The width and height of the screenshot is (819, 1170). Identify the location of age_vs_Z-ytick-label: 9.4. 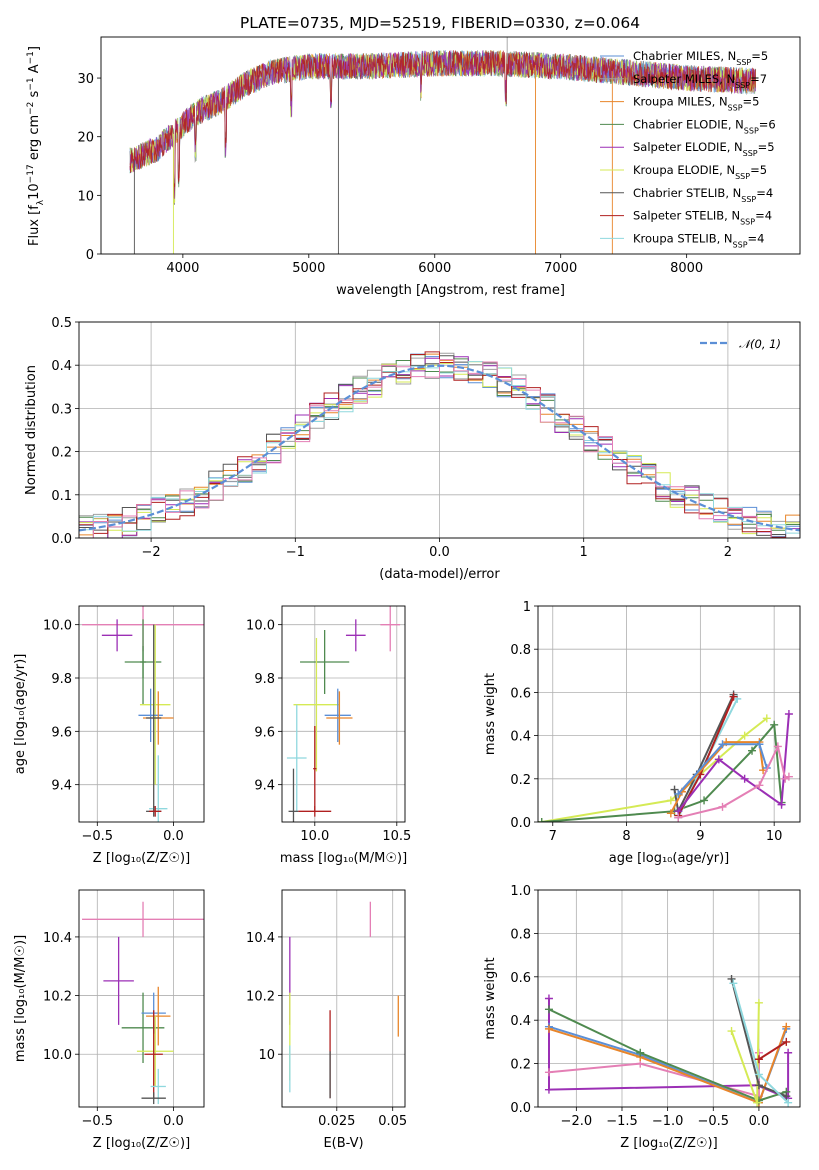
(61, 786).